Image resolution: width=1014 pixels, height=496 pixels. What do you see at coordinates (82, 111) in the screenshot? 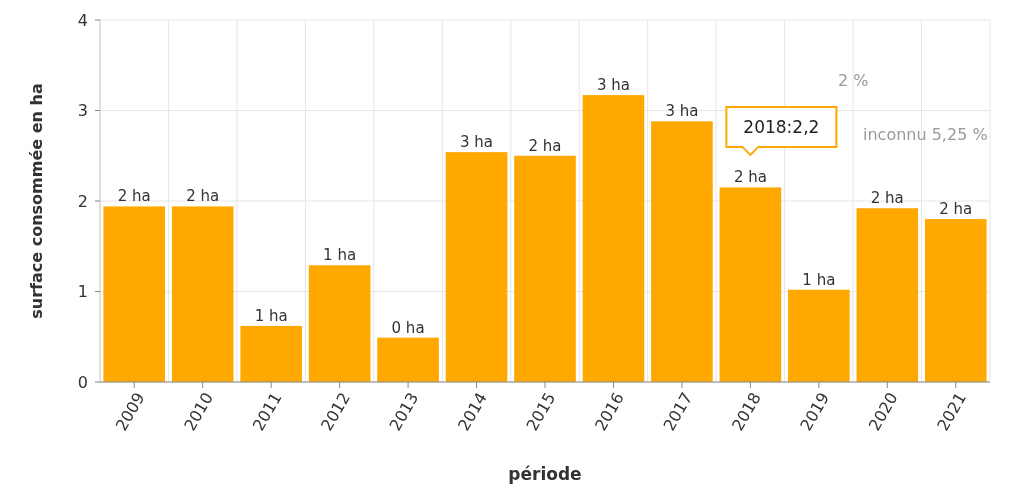
I see `y-tick-label: 3` at bounding box center [82, 111].